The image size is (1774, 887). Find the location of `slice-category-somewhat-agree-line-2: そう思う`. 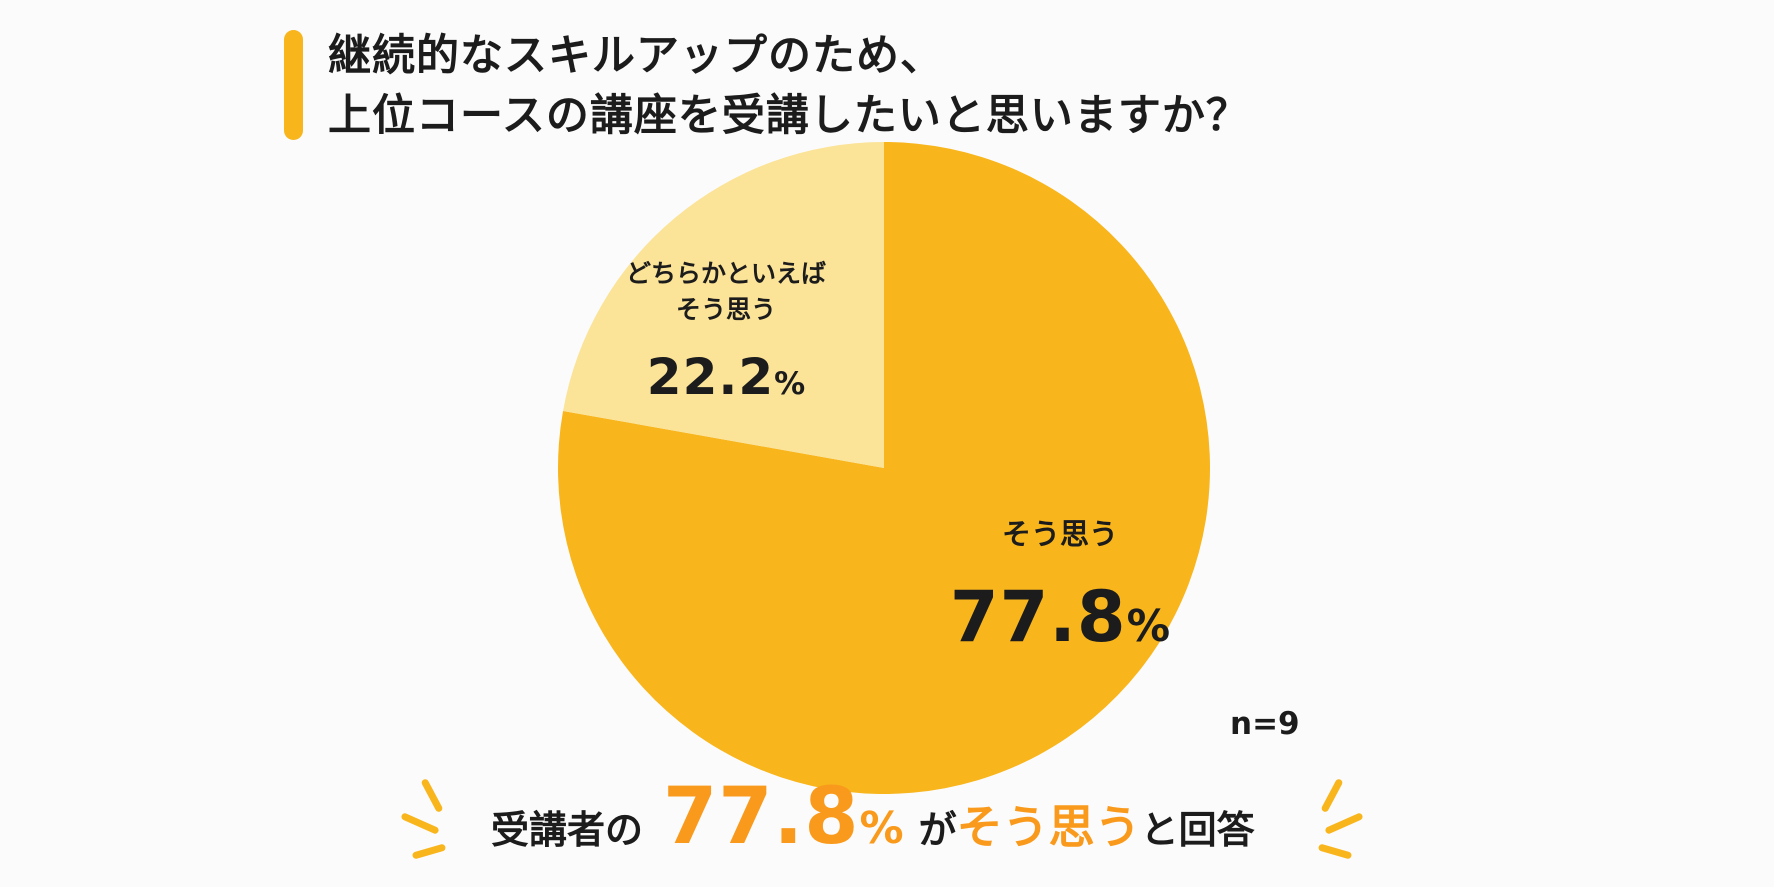

slice-category-somewhat-agree-line-2: そう思う is located at coordinates (725, 309).